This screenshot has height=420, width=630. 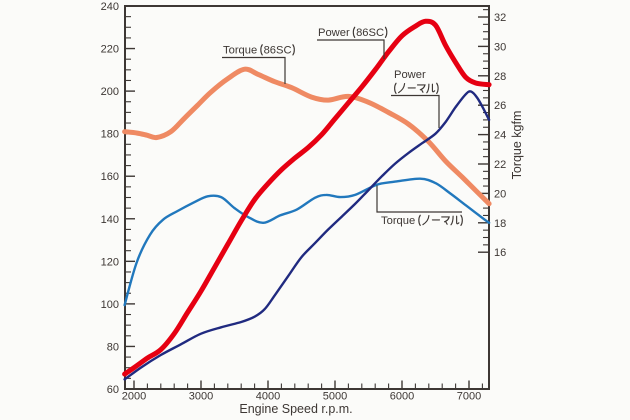 I want to click on axis-tick-label: 140, so click(x=110, y=220).